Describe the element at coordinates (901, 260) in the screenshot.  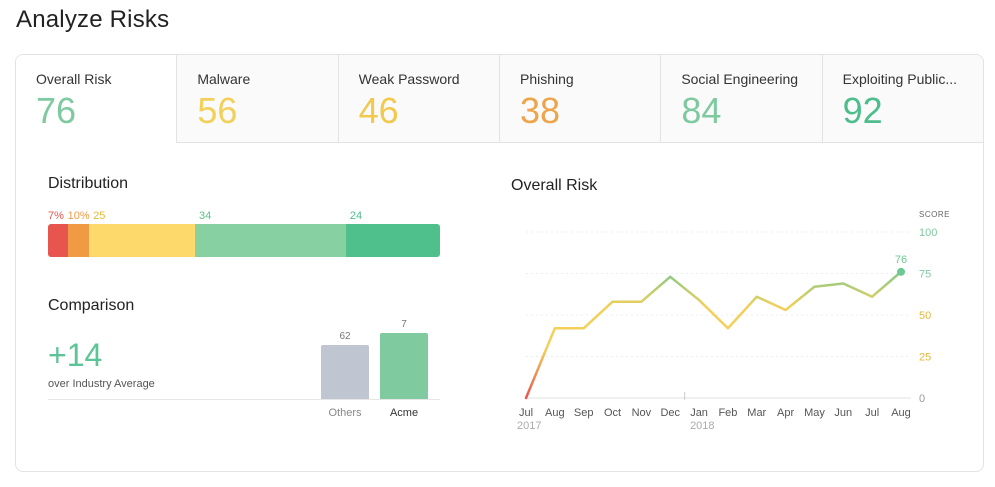
I see `last-point-label: 76` at that location.